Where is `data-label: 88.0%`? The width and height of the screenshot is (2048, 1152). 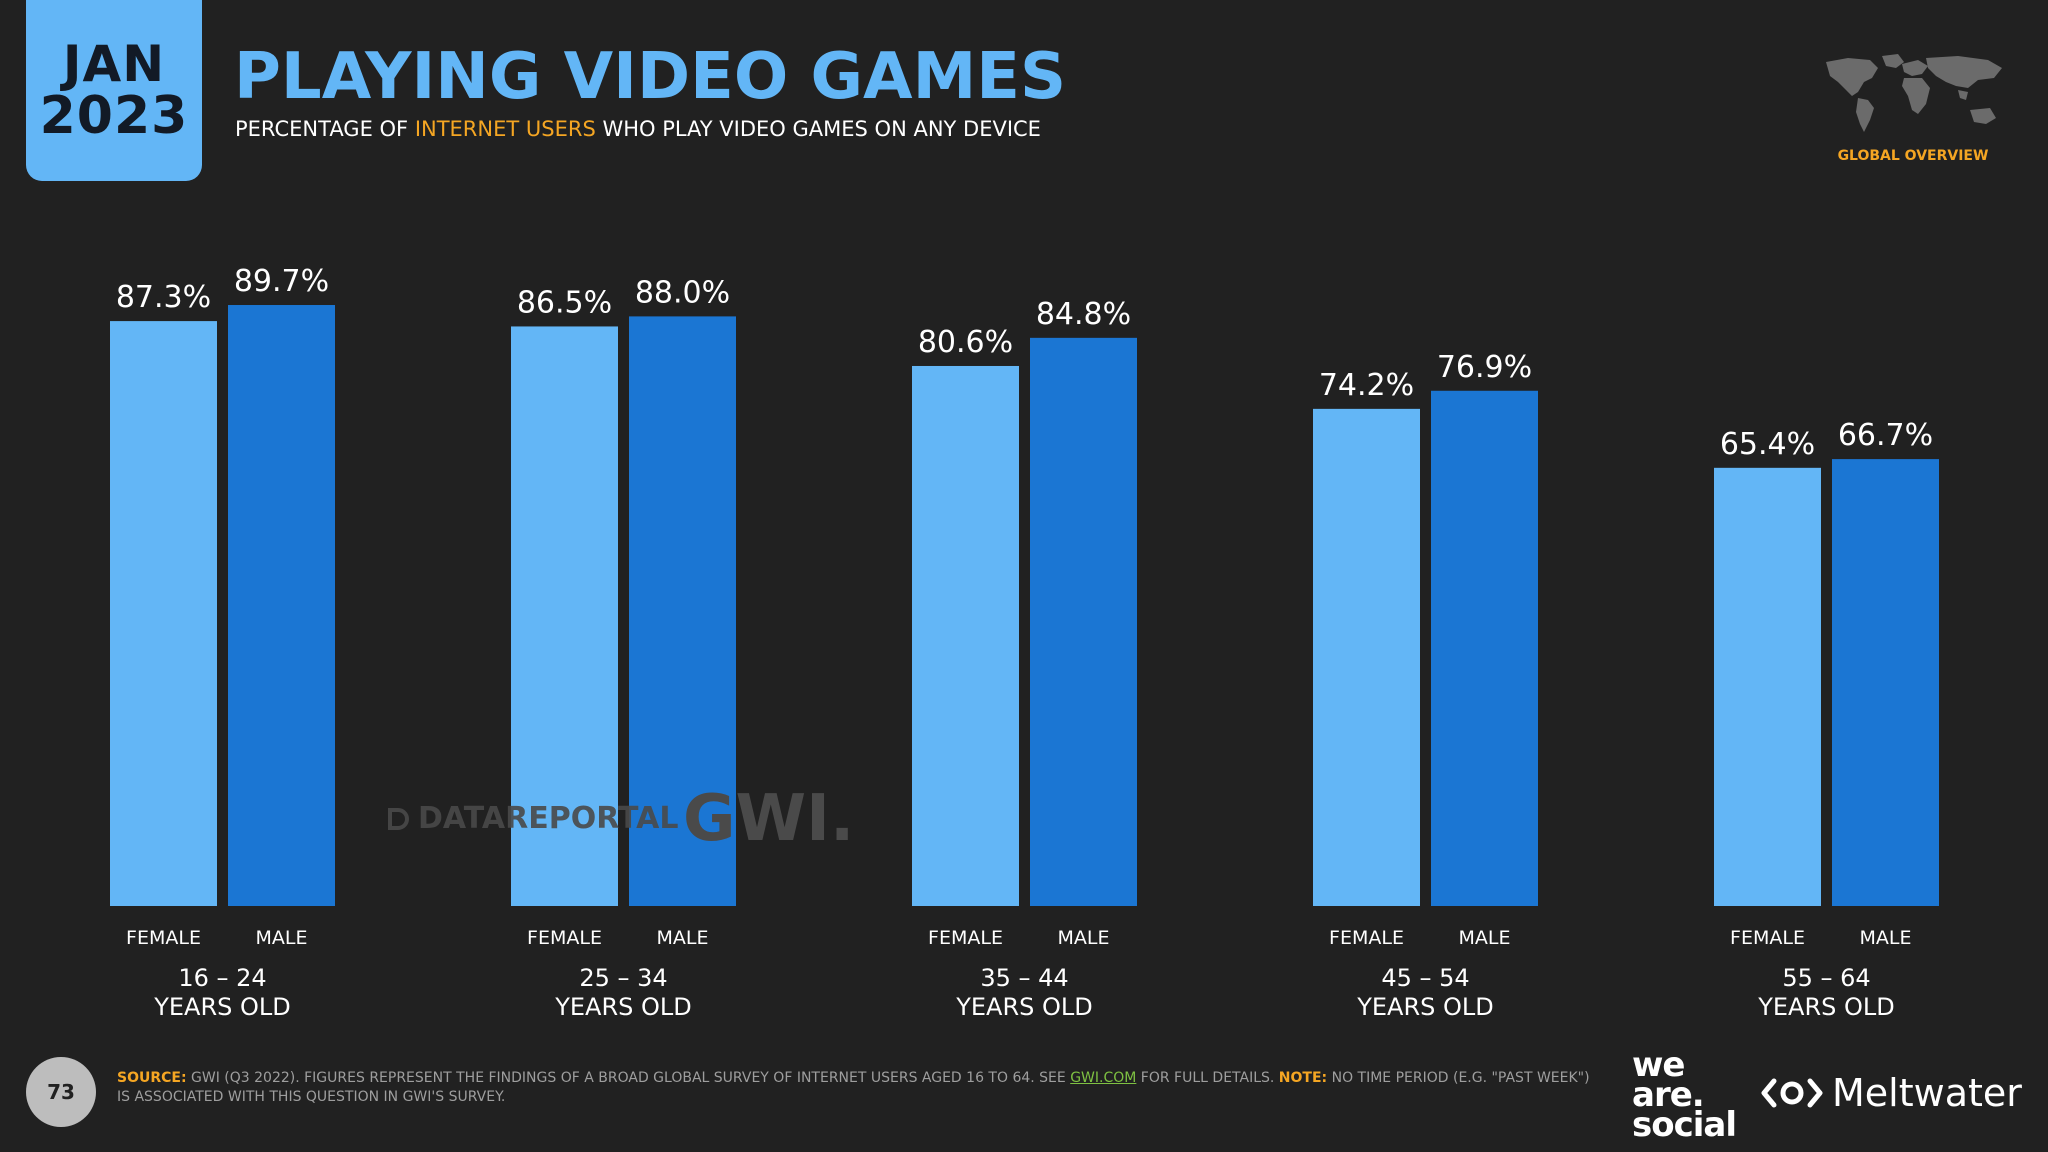
data-label: 88.0% is located at coordinates (682, 292).